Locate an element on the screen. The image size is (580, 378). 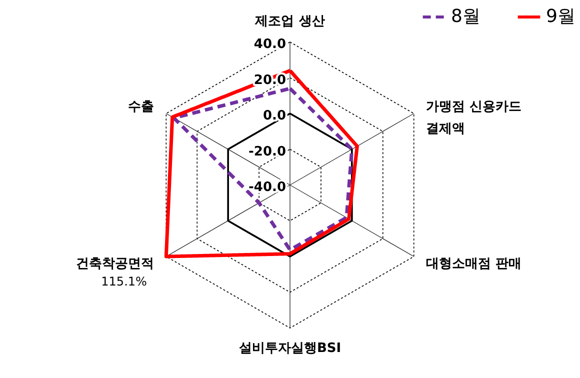
spoke-label: 대형소매점 판매 is located at coordinates (474, 264).